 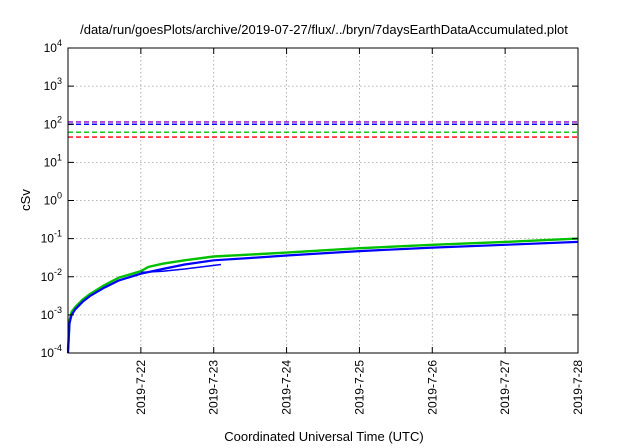 What do you see at coordinates (181, 268) in the screenshot?
I see `series-line` at bounding box center [181, 268].